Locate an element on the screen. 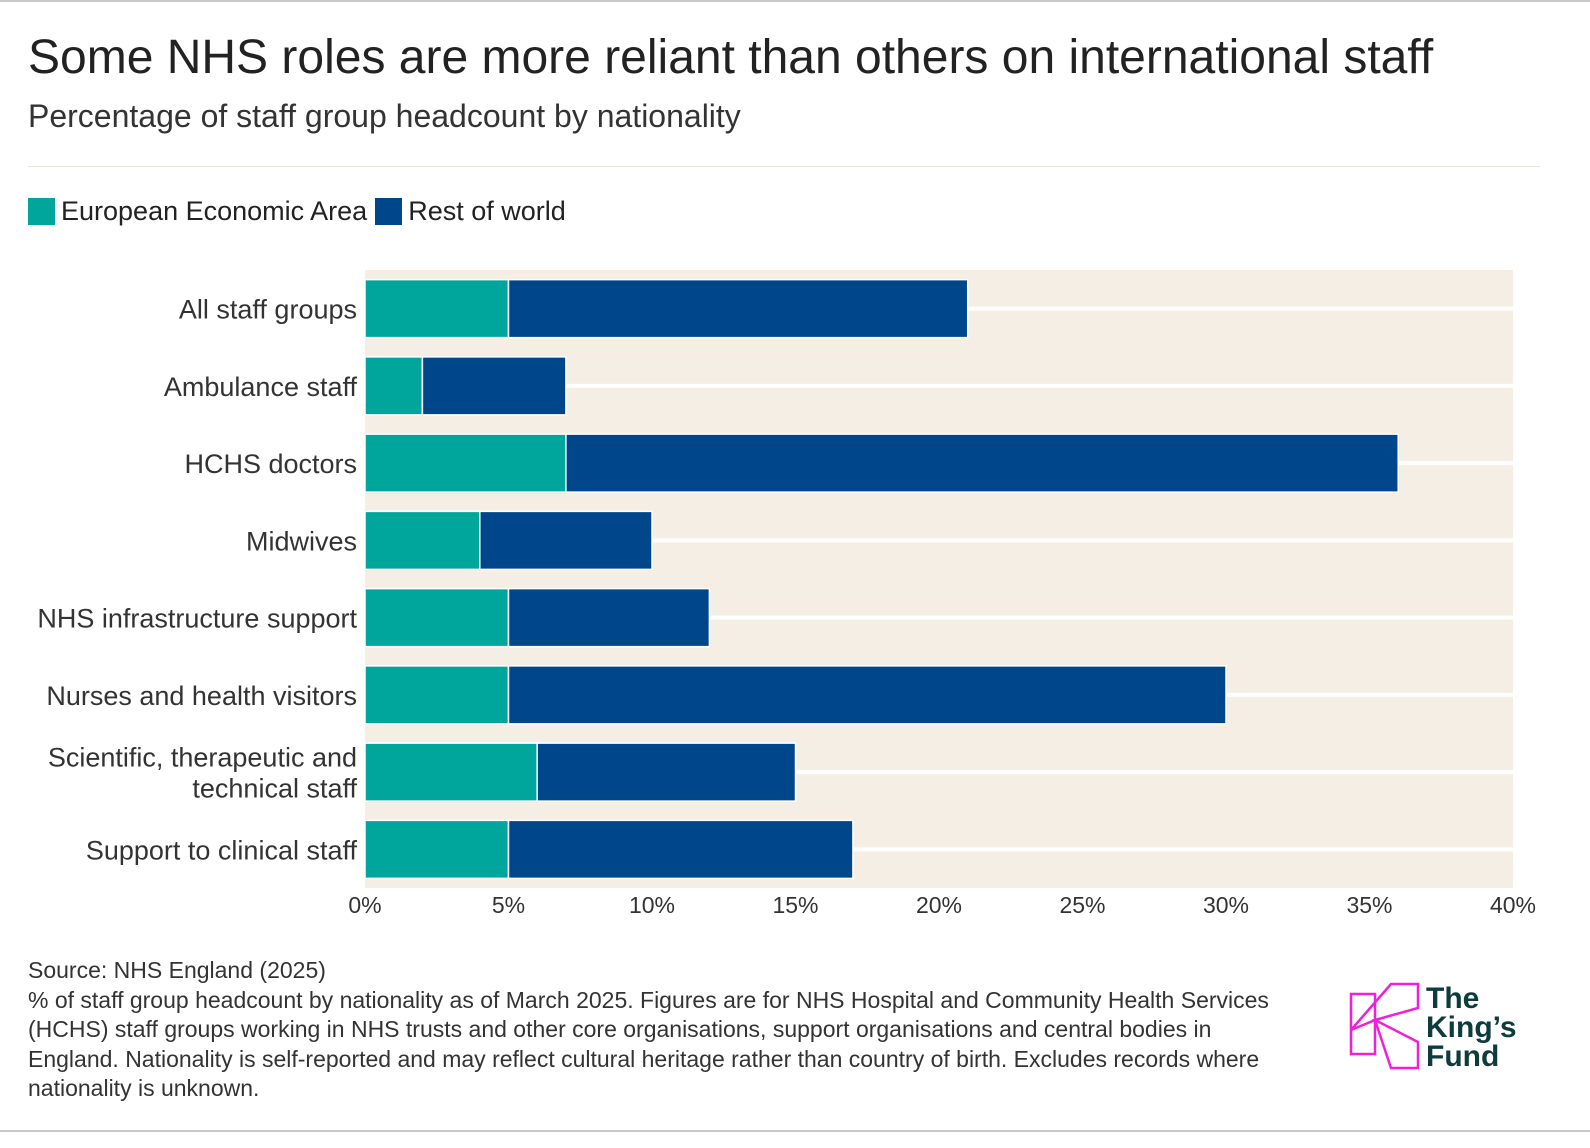 Image resolution: width=1590 pixels, height=1148 pixels. legend-item-eea: European Economic Area is located at coordinates (197, 211).